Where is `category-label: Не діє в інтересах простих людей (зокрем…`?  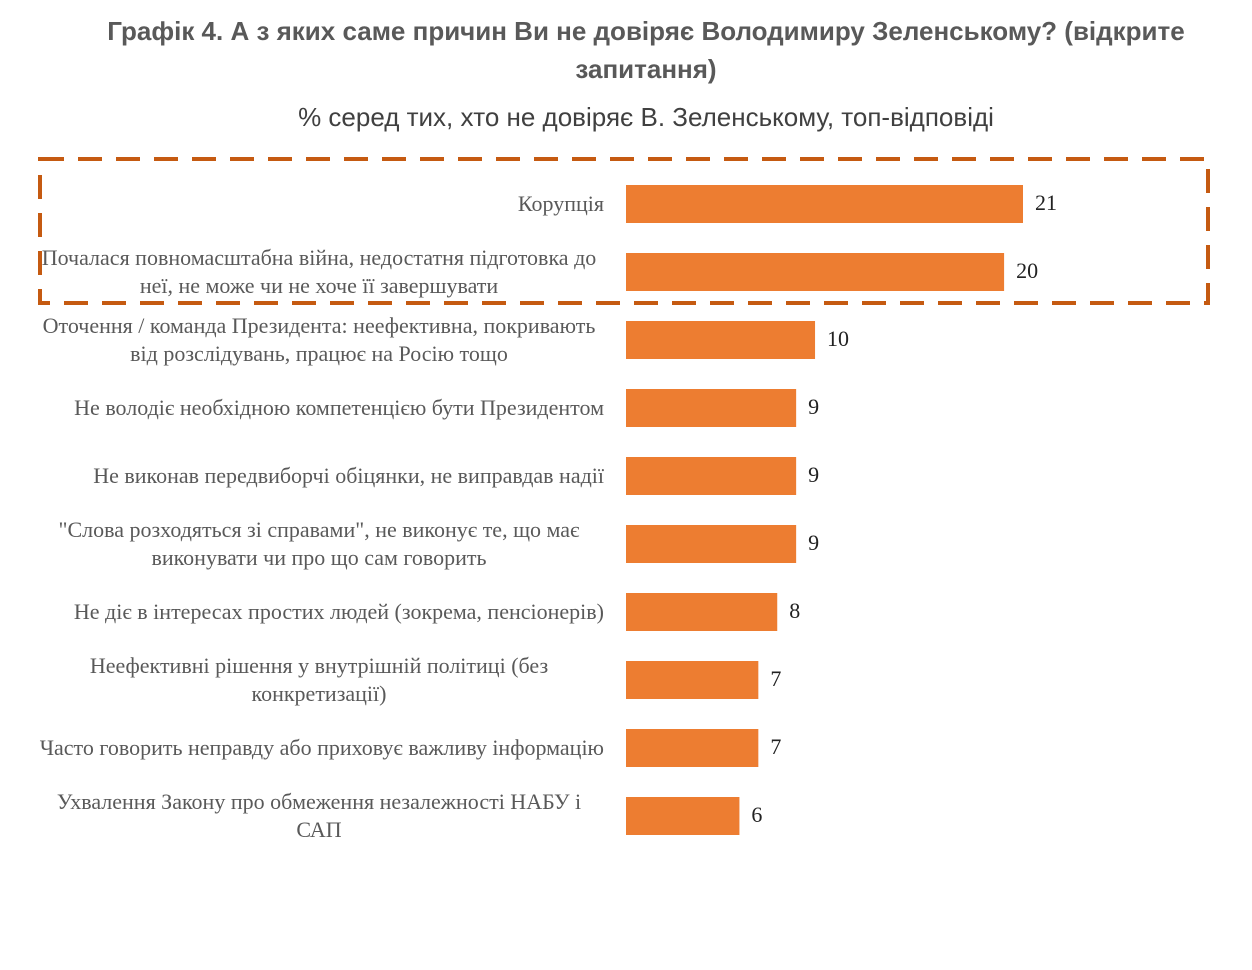 category-label: Не діє в інтересах простих людей (зокрем… is located at coordinates (338, 611).